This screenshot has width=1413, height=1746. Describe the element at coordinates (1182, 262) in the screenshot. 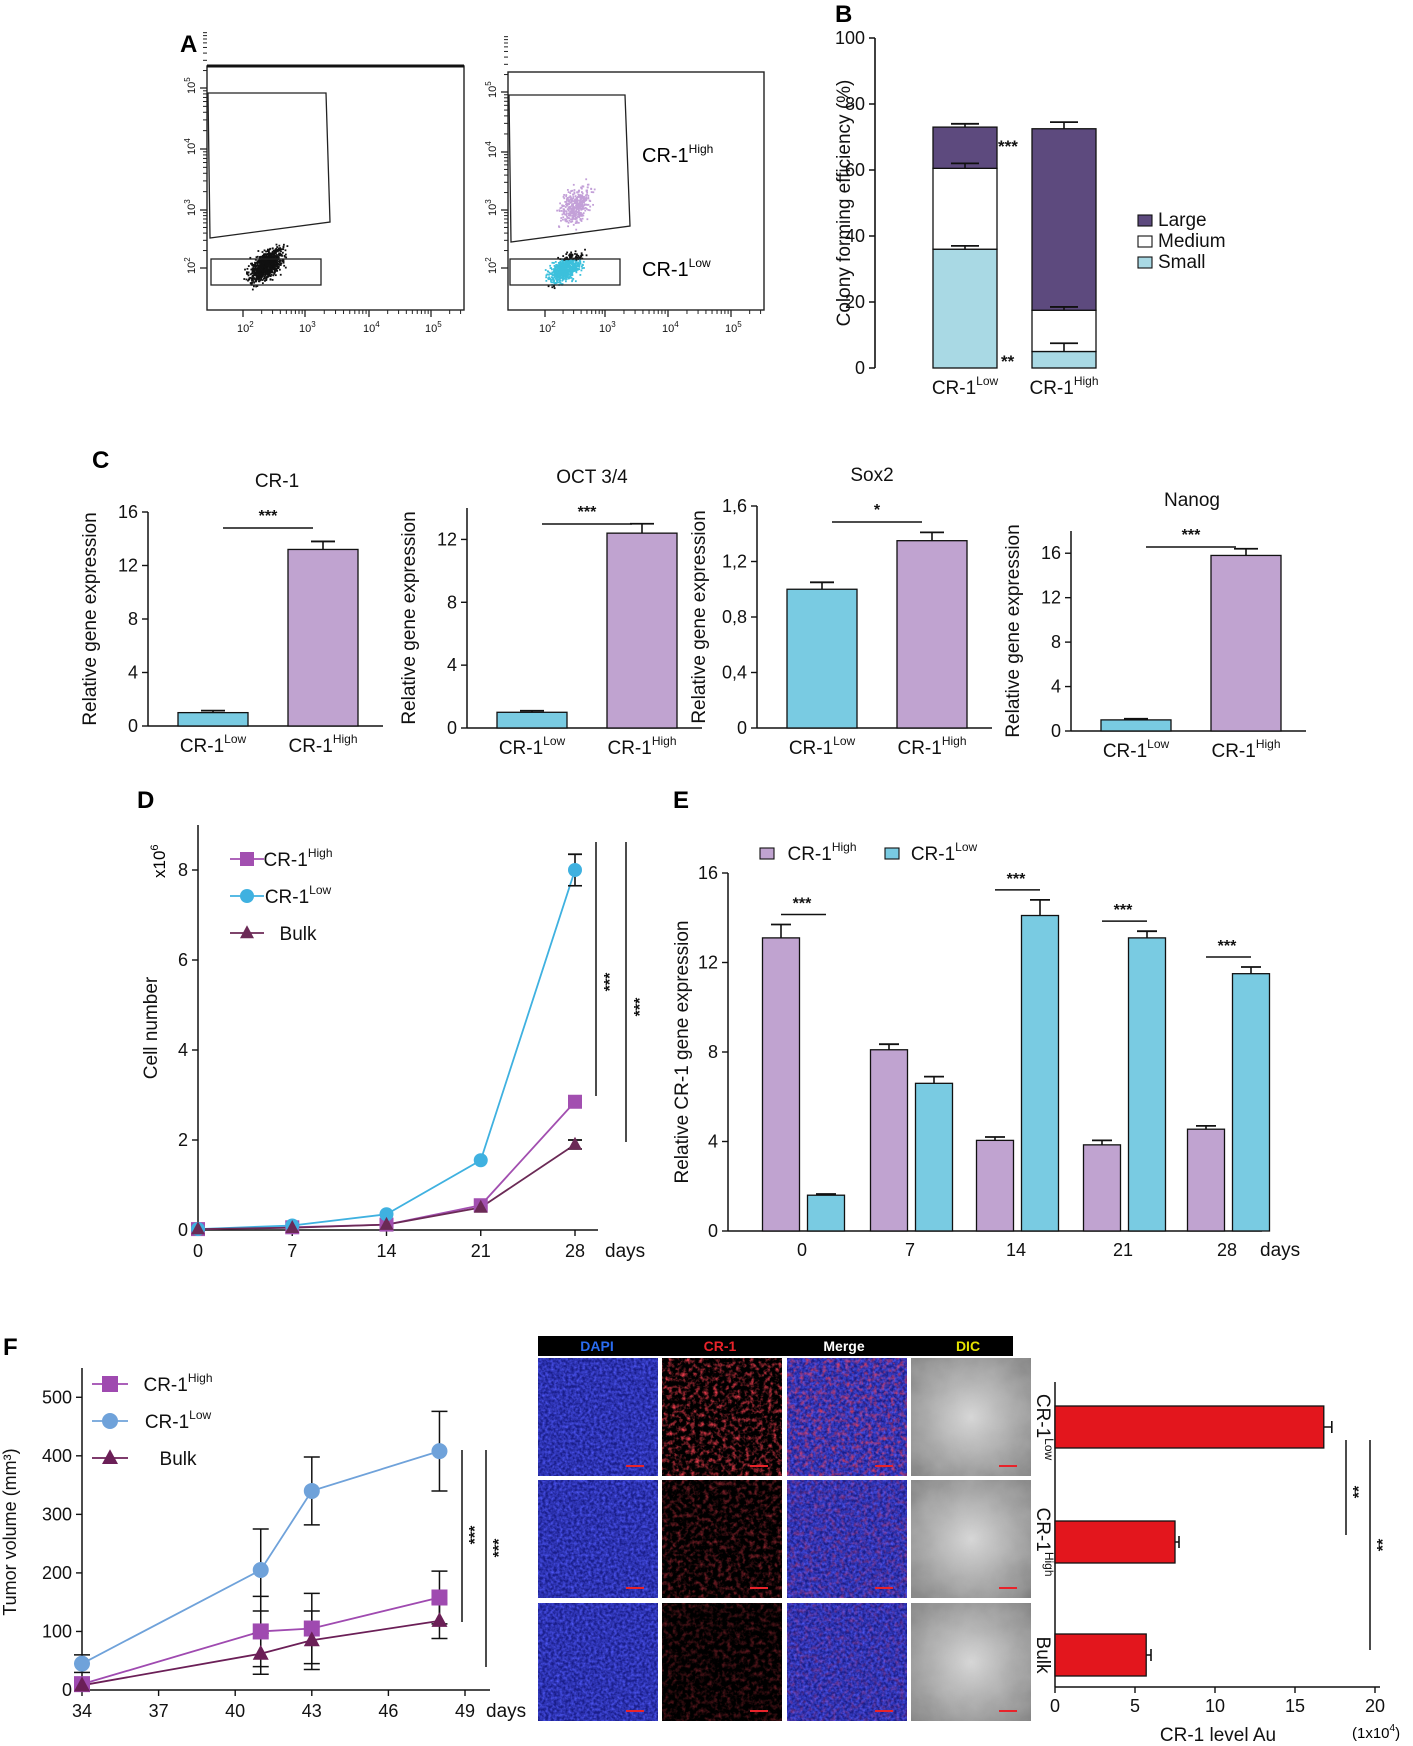

I see `legend-label: Small` at that location.